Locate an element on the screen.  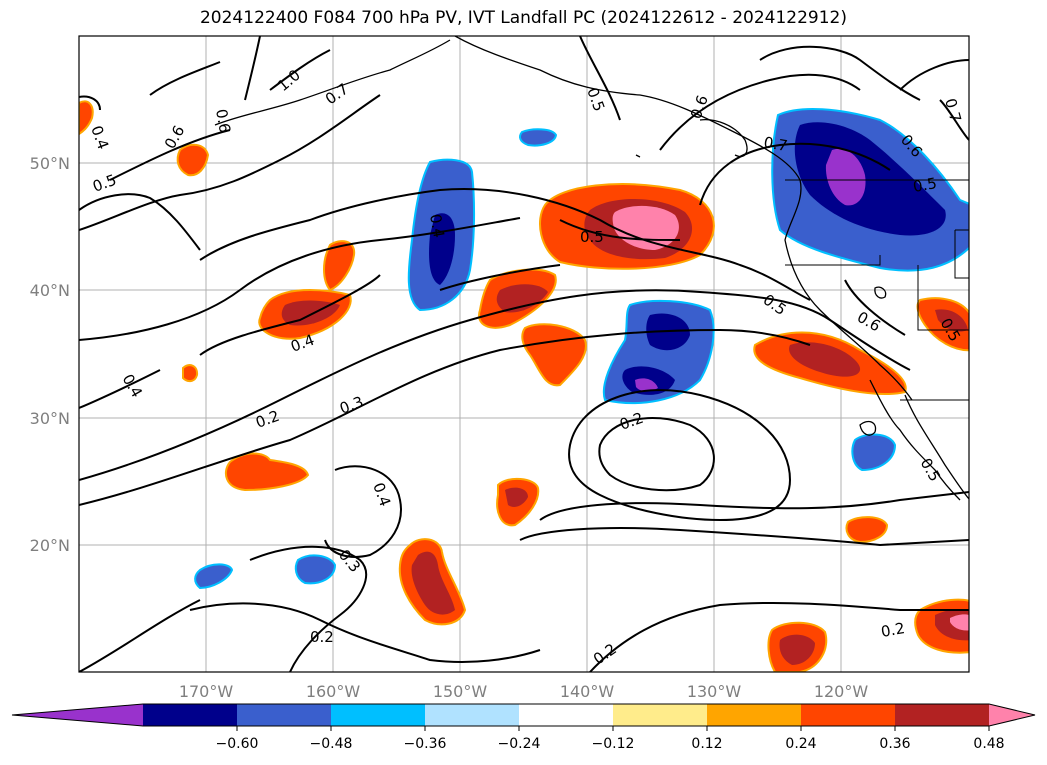
colorbar-extend-max is located at coordinates (1012, 715).